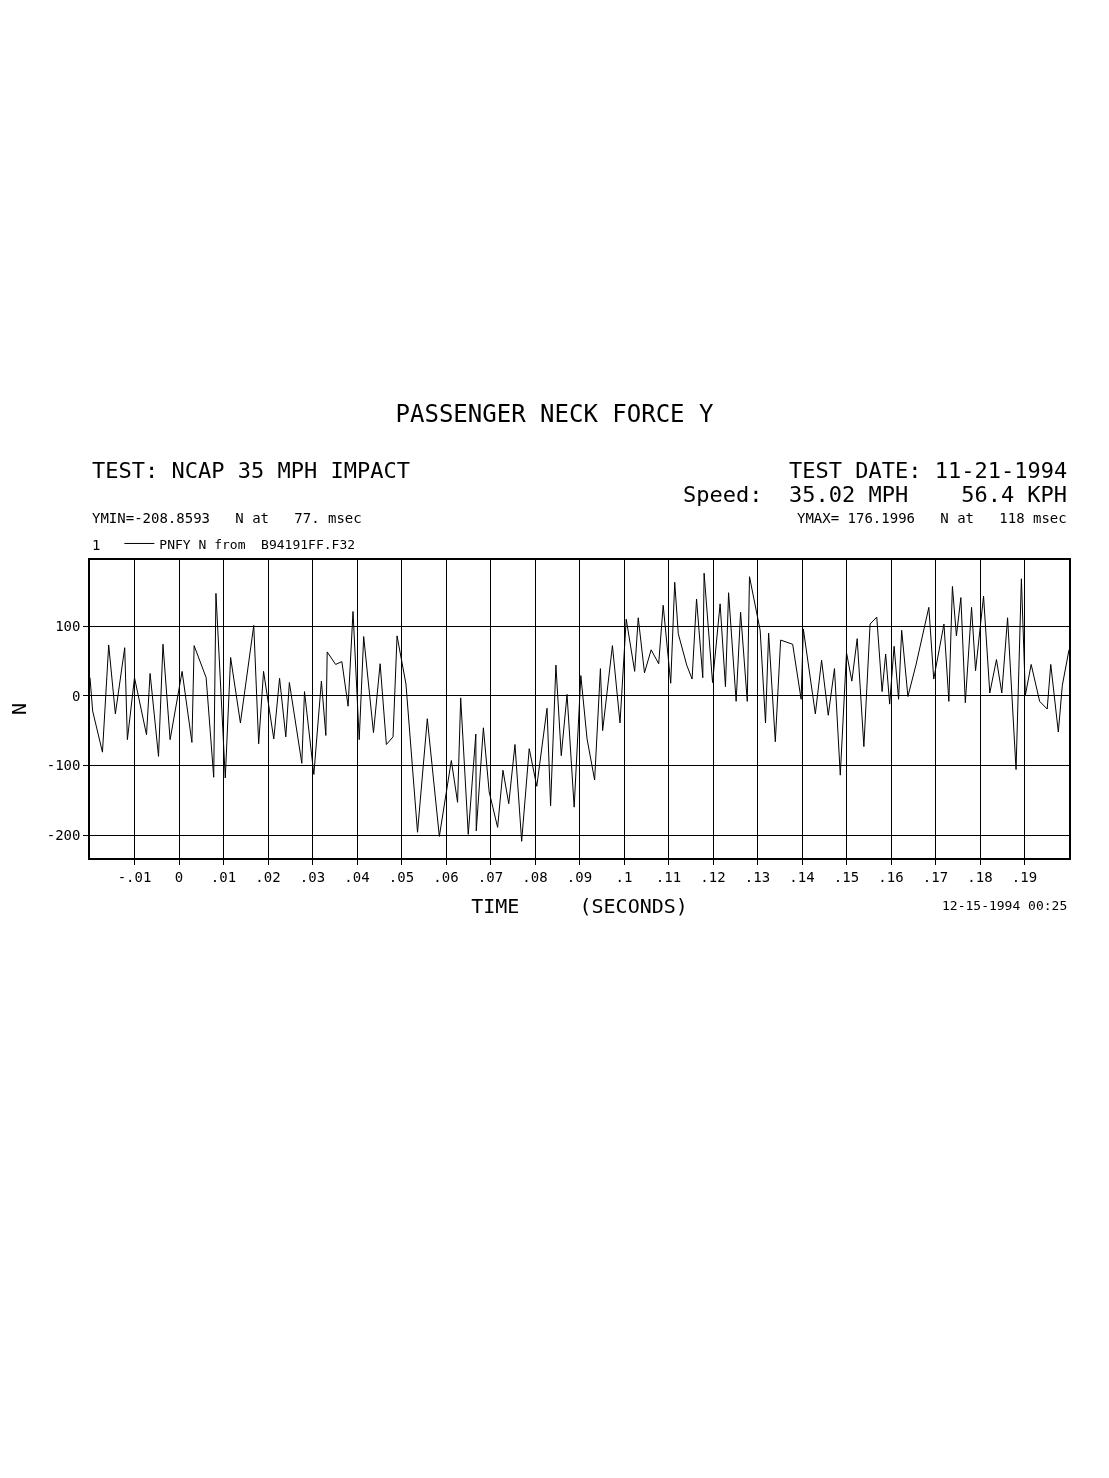 The image size is (1109, 1478). Describe the element at coordinates (490, 876) in the screenshot. I see `x-tick-label: .07` at that location.